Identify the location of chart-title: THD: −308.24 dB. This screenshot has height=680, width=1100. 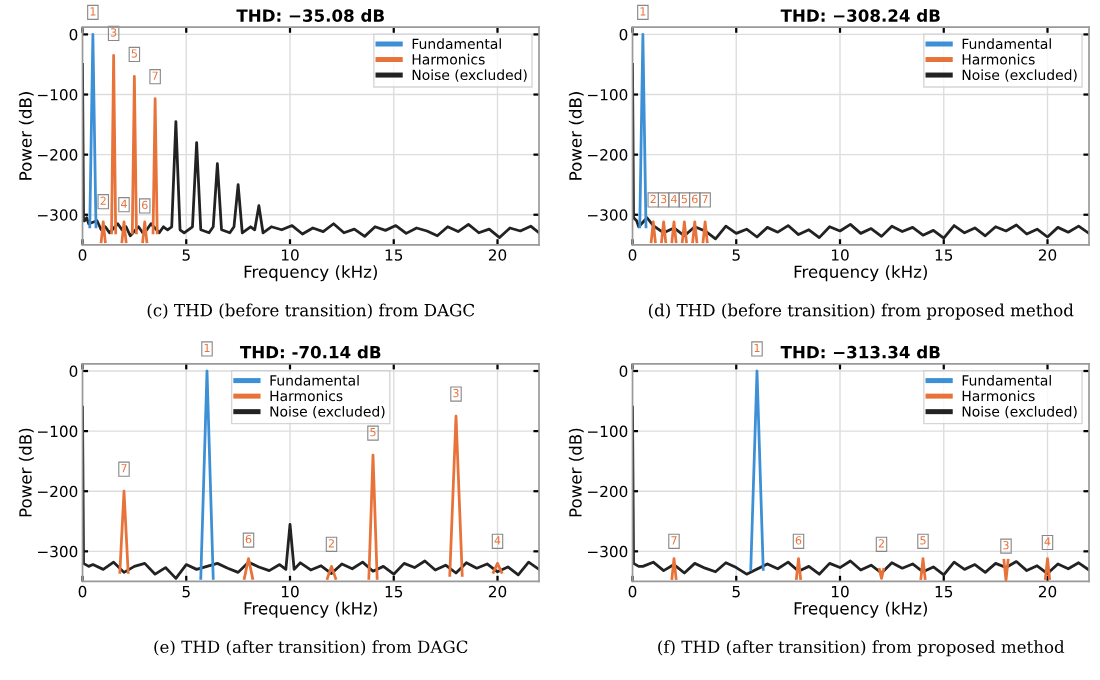
(860, 15).